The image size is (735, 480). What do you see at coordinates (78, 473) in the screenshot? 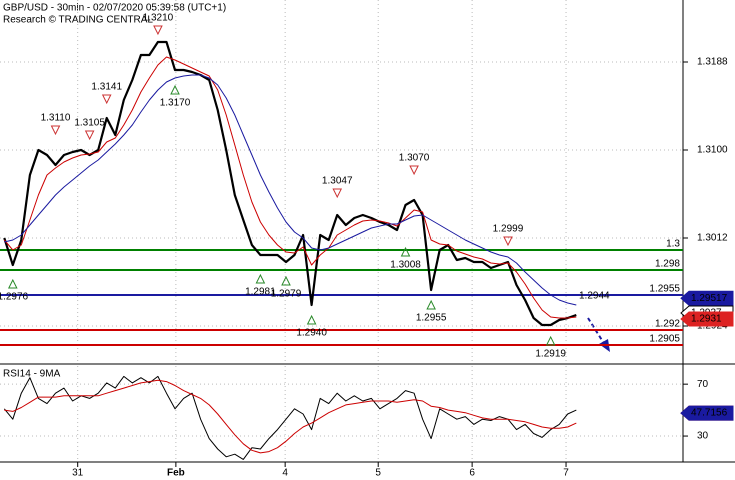
I see `x-tick-label: 31` at bounding box center [78, 473].